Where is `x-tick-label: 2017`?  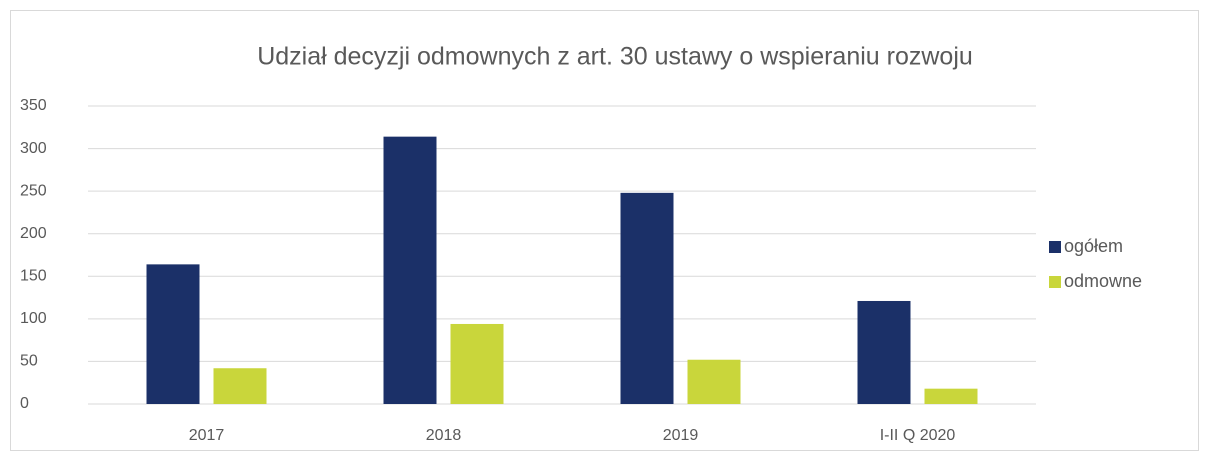 x-tick-label: 2017 is located at coordinates (207, 435).